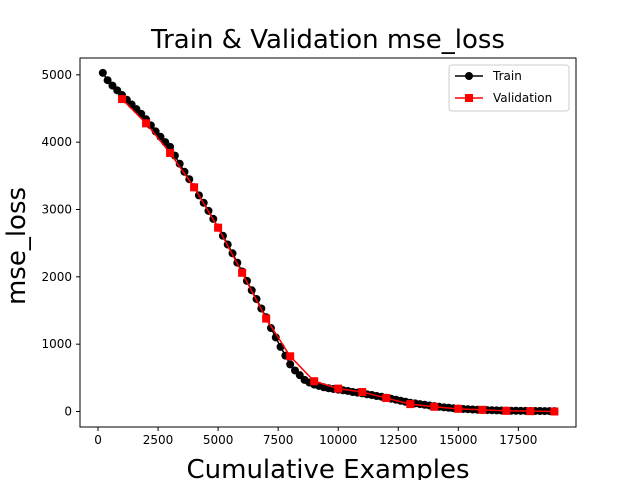 This screenshot has height=480, width=640. What do you see at coordinates (315, 437) in the screenshot?
I see `x-axis-ticks: 0 2500 5000 7500 10000 12500 15000 17500` at bounding box center [315, 437].